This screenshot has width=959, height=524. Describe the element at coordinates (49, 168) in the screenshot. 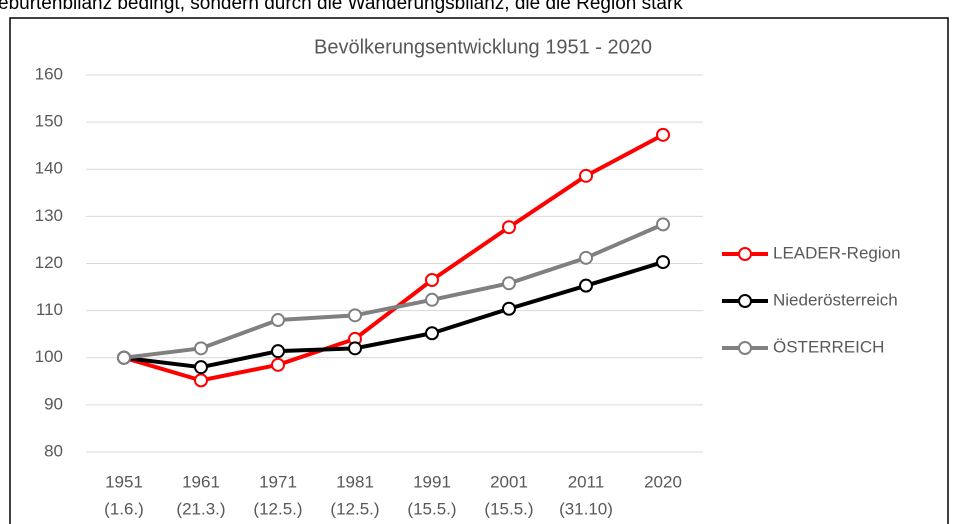

I see `y-tick-label: 140` at that location.